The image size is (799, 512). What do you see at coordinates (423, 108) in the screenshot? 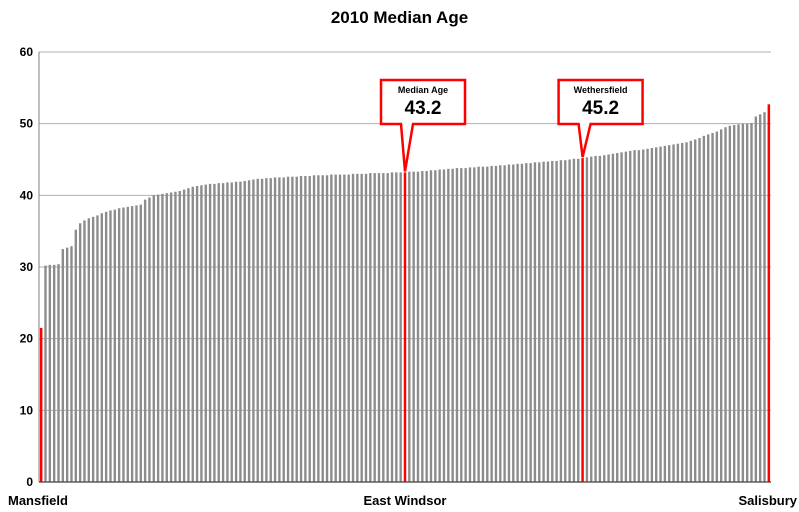
I see `callout-value: 43.2` at bounding box center [423, 108].